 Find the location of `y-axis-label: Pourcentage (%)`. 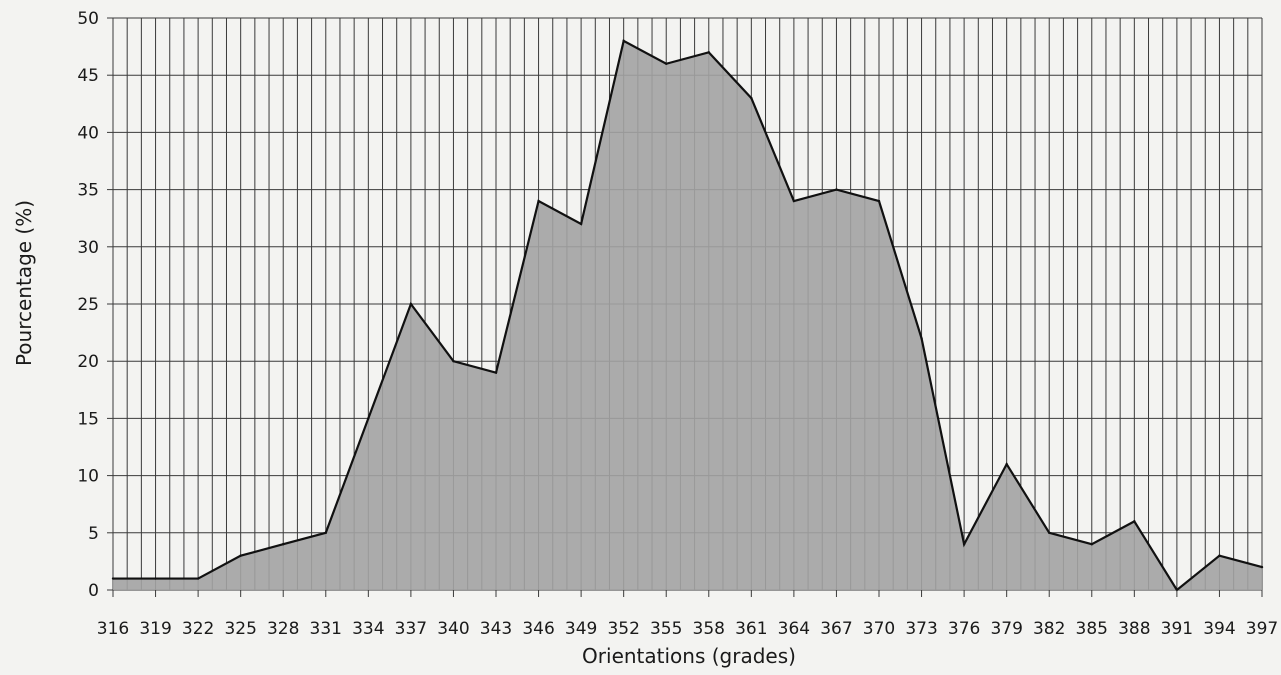

y-axis-label: Pourcentage (%) is located at coordinates (24, 283).